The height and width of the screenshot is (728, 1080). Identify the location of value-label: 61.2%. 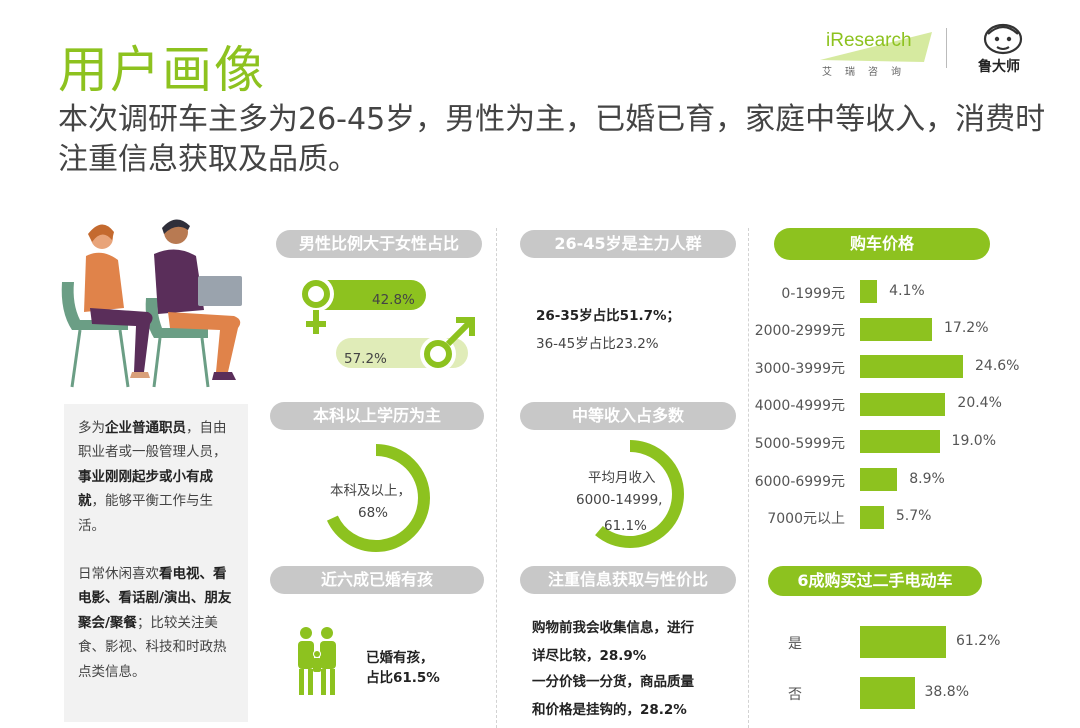
(978, 641).